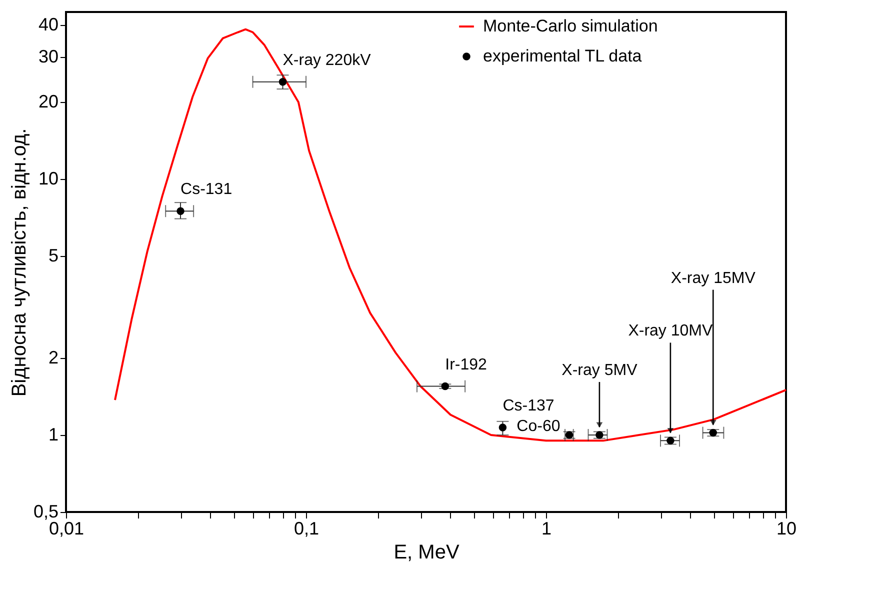  I want to click on x-tick-label: 0,01, so click(66, 528).